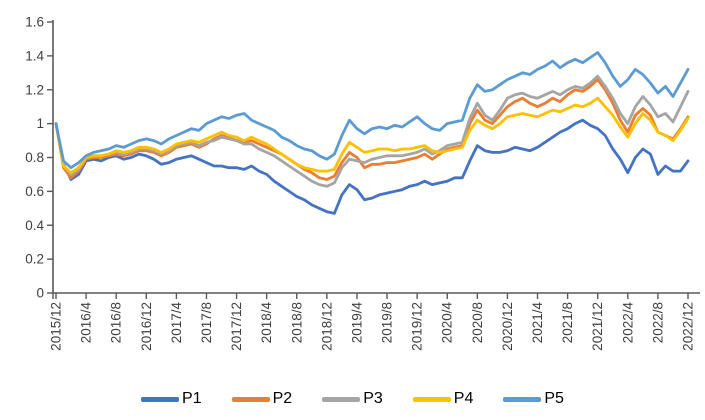 The height and width of the screenshot is (420, 705). What do you see at coordinates (296, 322) in the screenshot?
I see `x-axis-tick-label: 2018/8` at bounding box center [296, 322].